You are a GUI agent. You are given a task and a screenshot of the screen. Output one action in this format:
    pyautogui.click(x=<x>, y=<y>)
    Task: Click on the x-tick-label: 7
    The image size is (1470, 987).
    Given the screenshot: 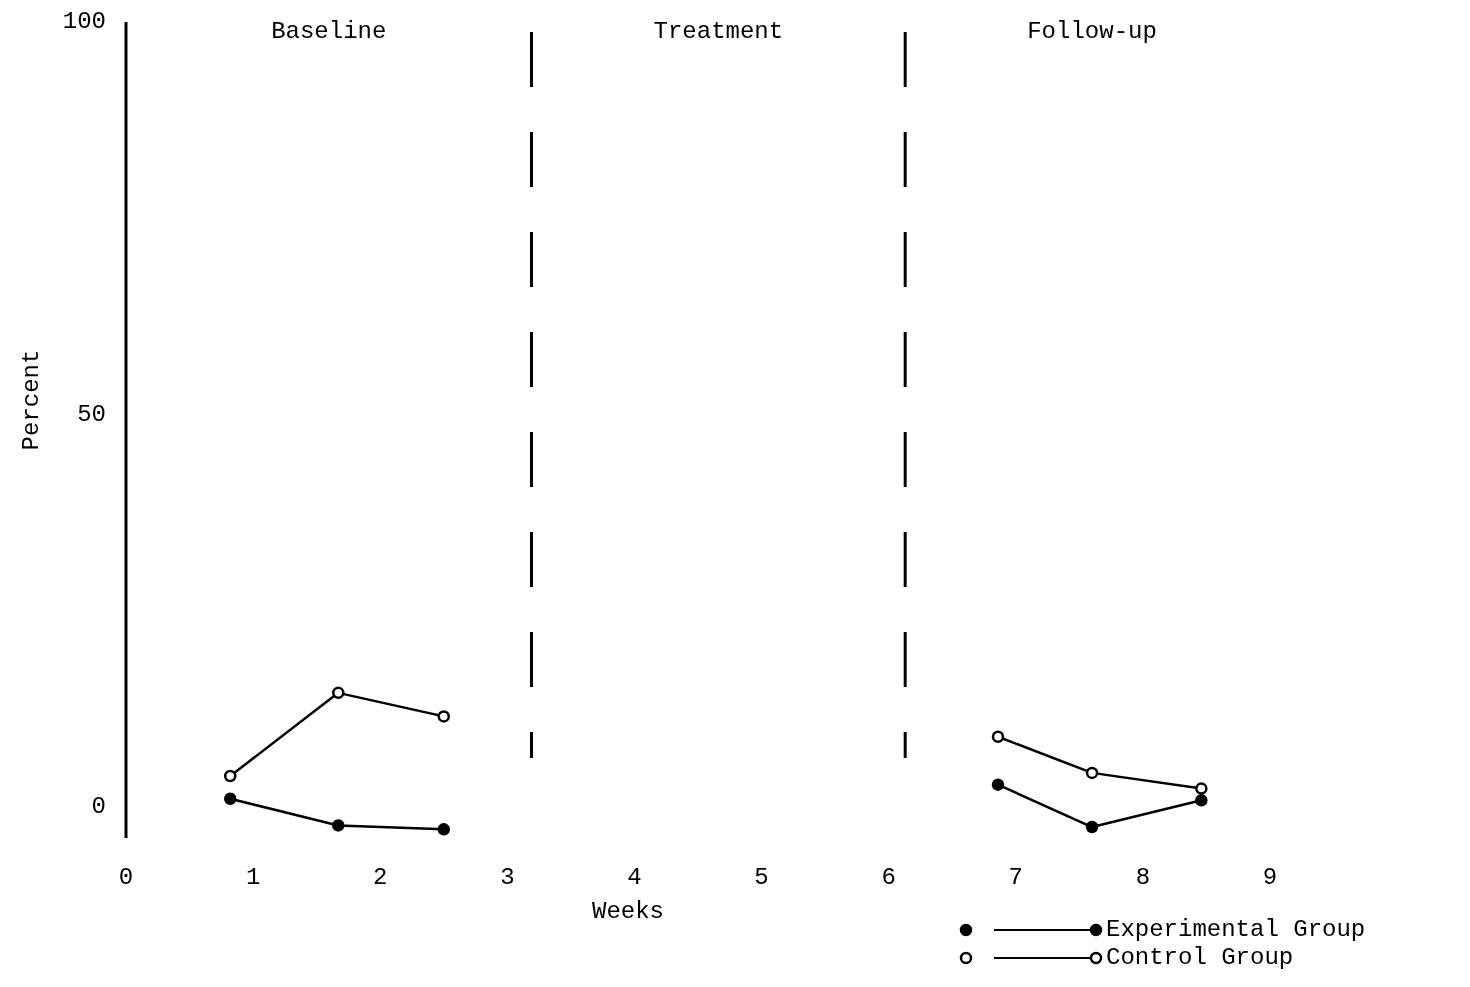 What is the action you would take?
    pyautogui.click(x=1015, y=877)
    